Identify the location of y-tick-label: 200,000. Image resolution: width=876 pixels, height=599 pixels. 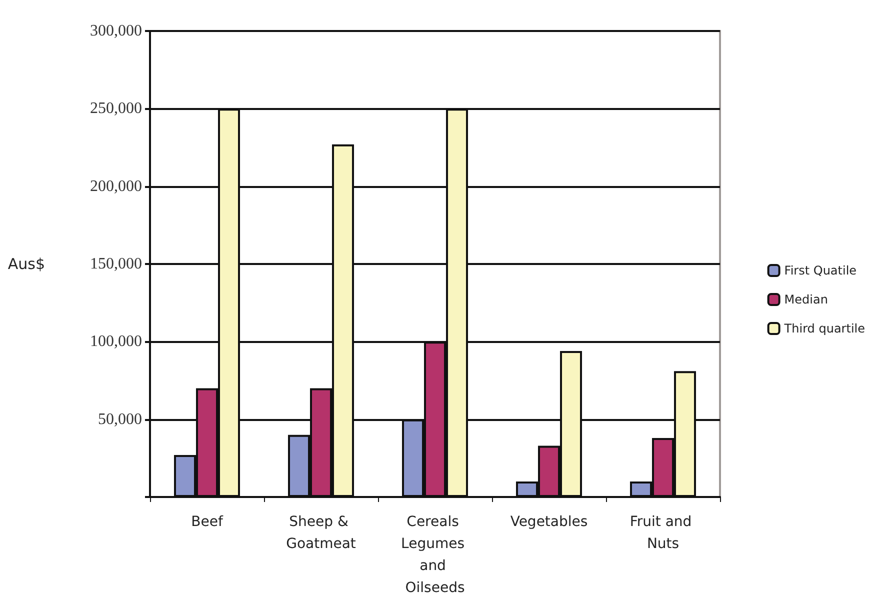
(116, 186).